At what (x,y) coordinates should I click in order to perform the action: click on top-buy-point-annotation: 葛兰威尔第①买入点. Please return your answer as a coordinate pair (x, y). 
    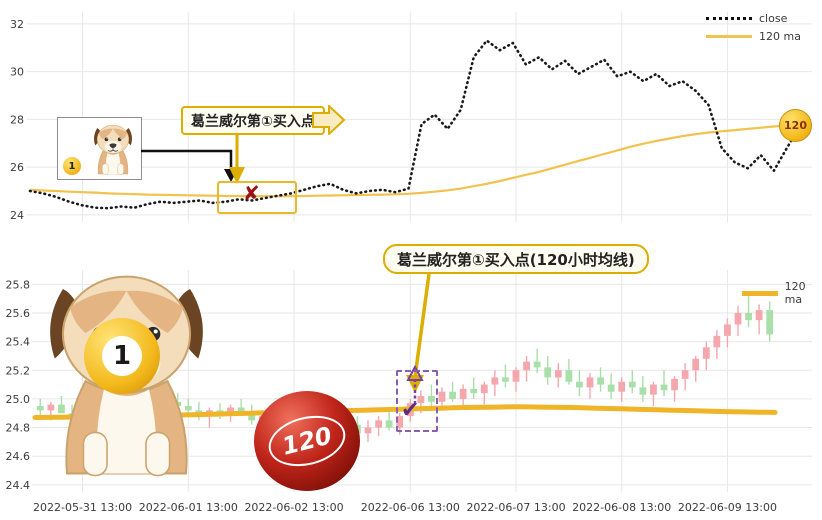
    Looking at the image, I should click on (253, 120).